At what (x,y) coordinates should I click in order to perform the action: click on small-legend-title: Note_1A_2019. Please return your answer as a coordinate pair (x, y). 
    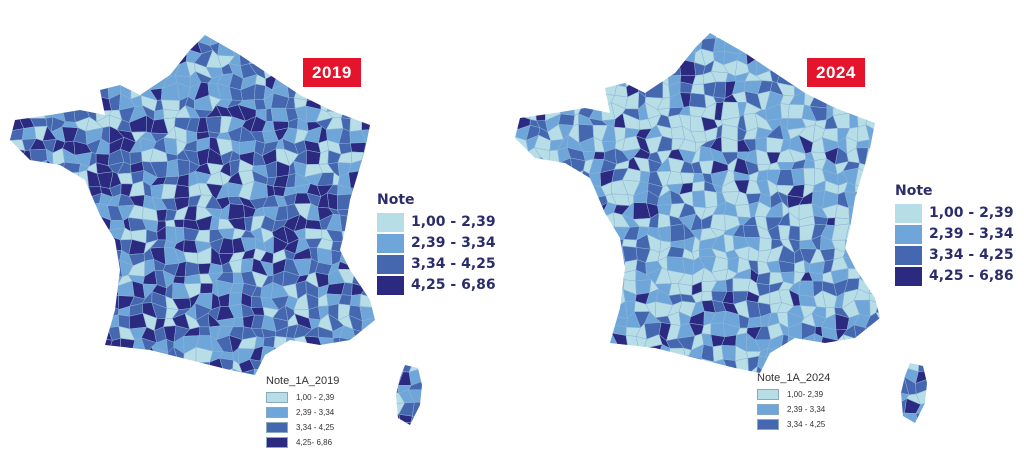
    Looking at the image, I should click on (303, 381).